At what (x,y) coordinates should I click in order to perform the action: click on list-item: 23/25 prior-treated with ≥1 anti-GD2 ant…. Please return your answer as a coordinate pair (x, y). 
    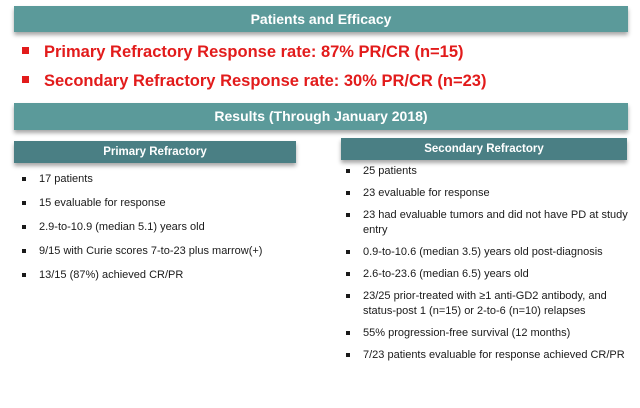
    Looking at the image, I should click on (487, 304).